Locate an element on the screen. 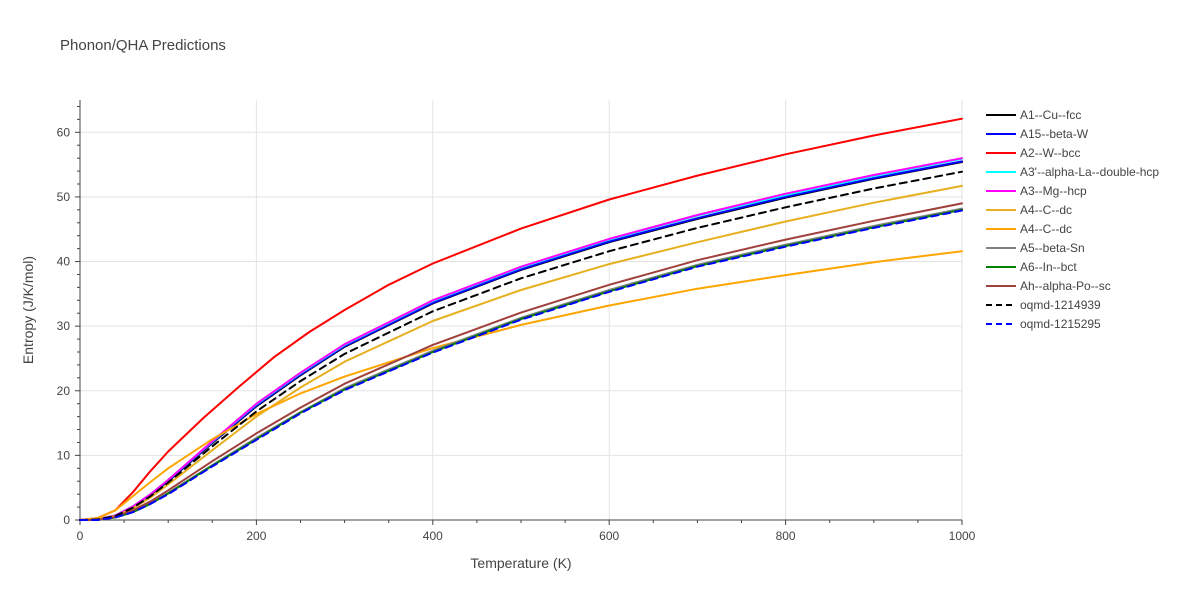  y-tick-label: 0 is located at coordinates (66, 520).